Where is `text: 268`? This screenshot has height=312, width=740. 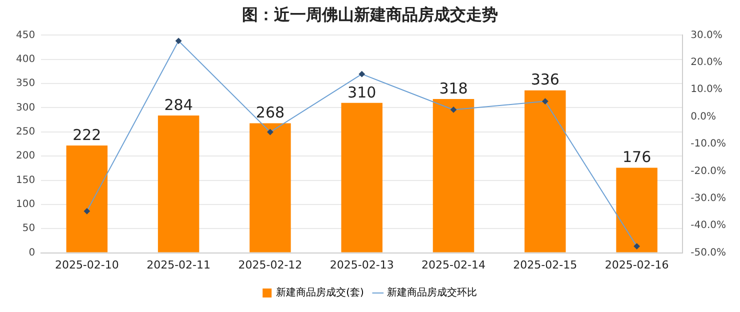 text: 268 is located at coordinates (270, 113).